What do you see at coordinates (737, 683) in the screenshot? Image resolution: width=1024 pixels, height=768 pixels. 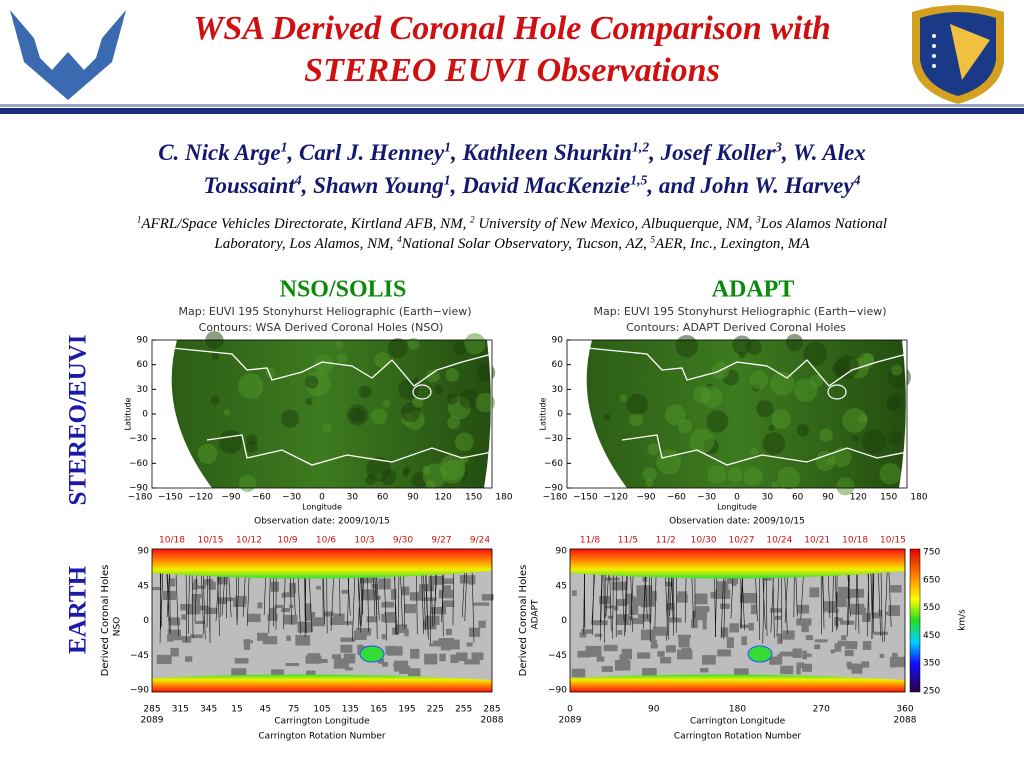 I see `ch-band-bottom` at bounding box center [737, 683].